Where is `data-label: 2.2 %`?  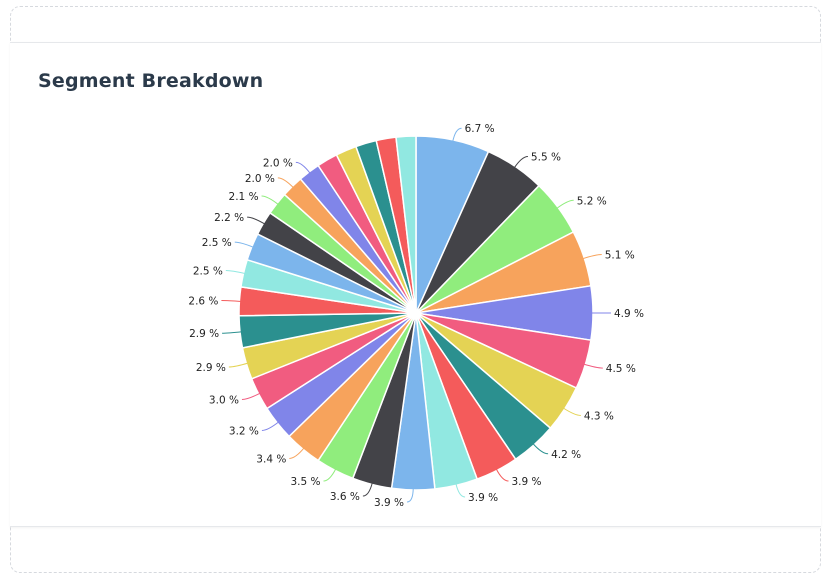
data-label: 2.2 % is located at coordinates (229, 218).